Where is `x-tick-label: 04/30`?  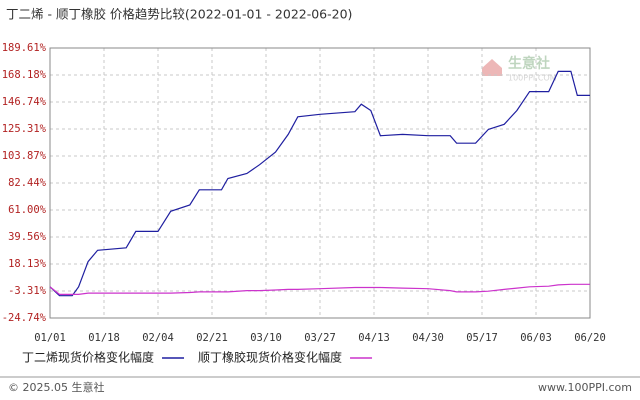 x-tick-label: 04/30 is located at coordinates (428, 338).